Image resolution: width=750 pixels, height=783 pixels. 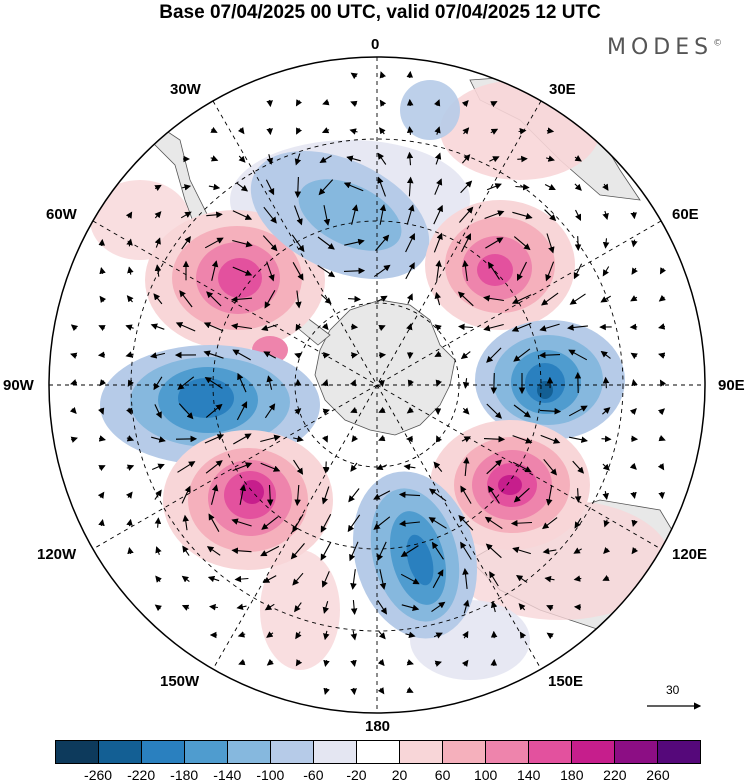 I want to click on lon-label-150w: 150W, so click(x=180, y=681).